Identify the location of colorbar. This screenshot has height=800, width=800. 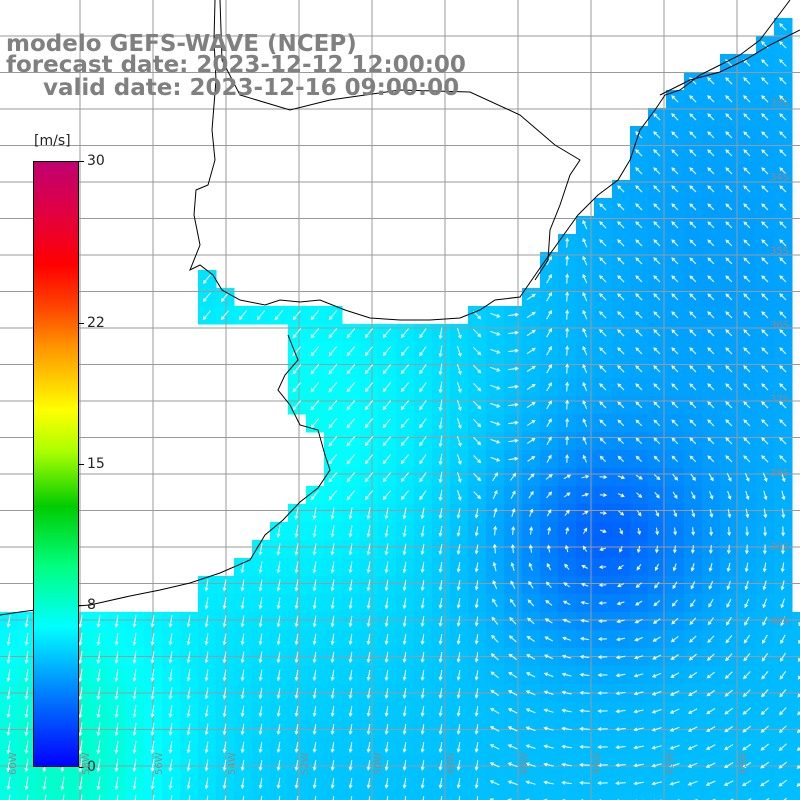
(56, 464).